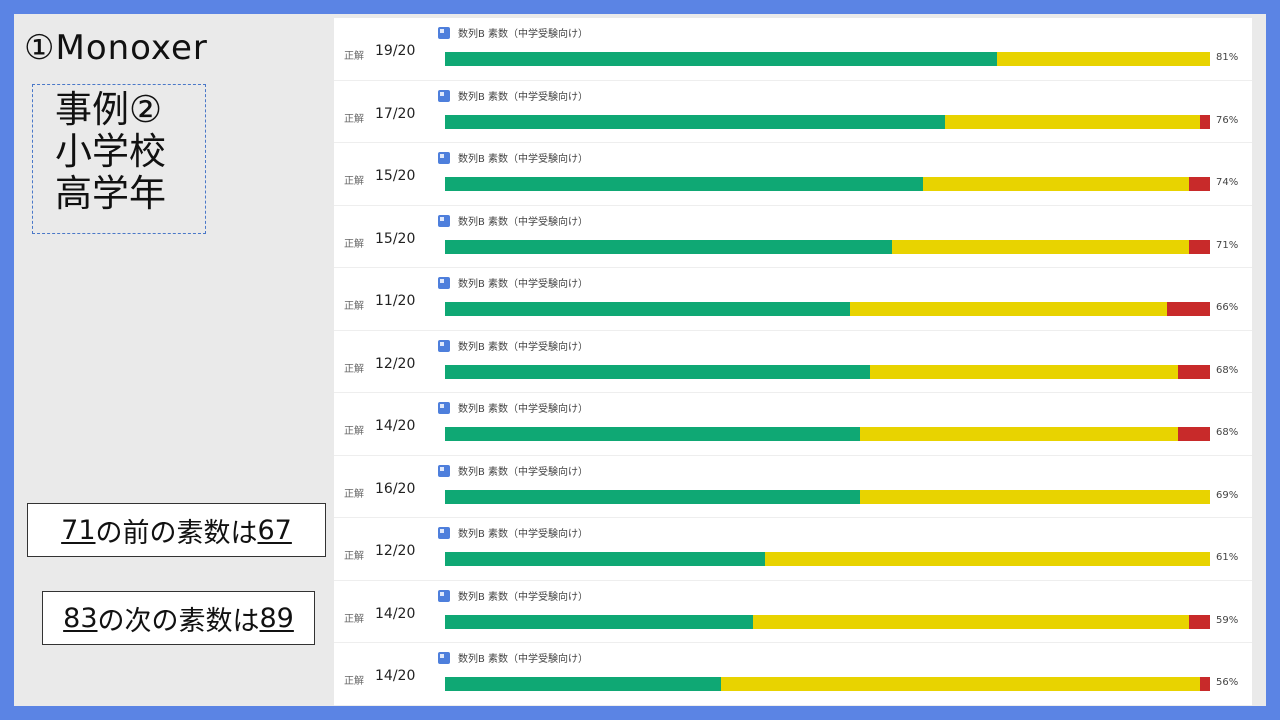 The width and height of the screenshot is (1280, 720). What do you see at coordinates (1227, 182) in the screenshot?
I see `percent-text: 74%` at bounding box center [1227, 182].